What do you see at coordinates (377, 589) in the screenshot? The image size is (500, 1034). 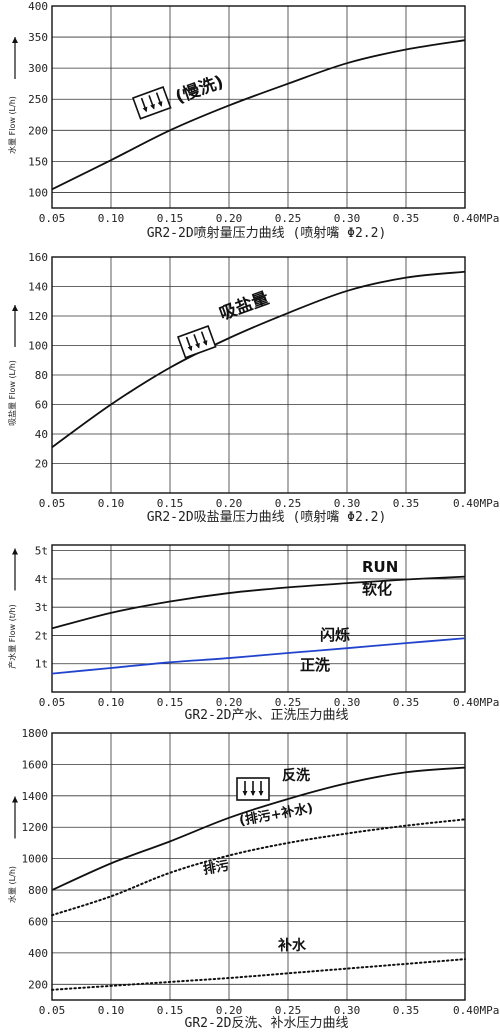 I see `annotation-label: 软化` at bounding box center [377, 589].